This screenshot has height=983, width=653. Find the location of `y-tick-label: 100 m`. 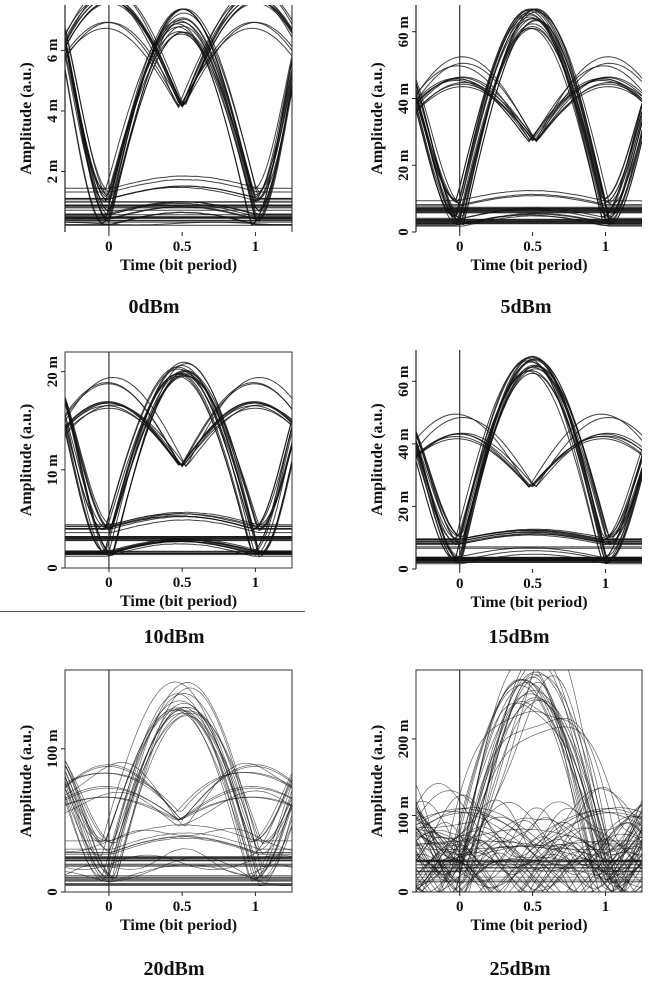

y-tick-label: 100 m is located at coordinates (53, 748).